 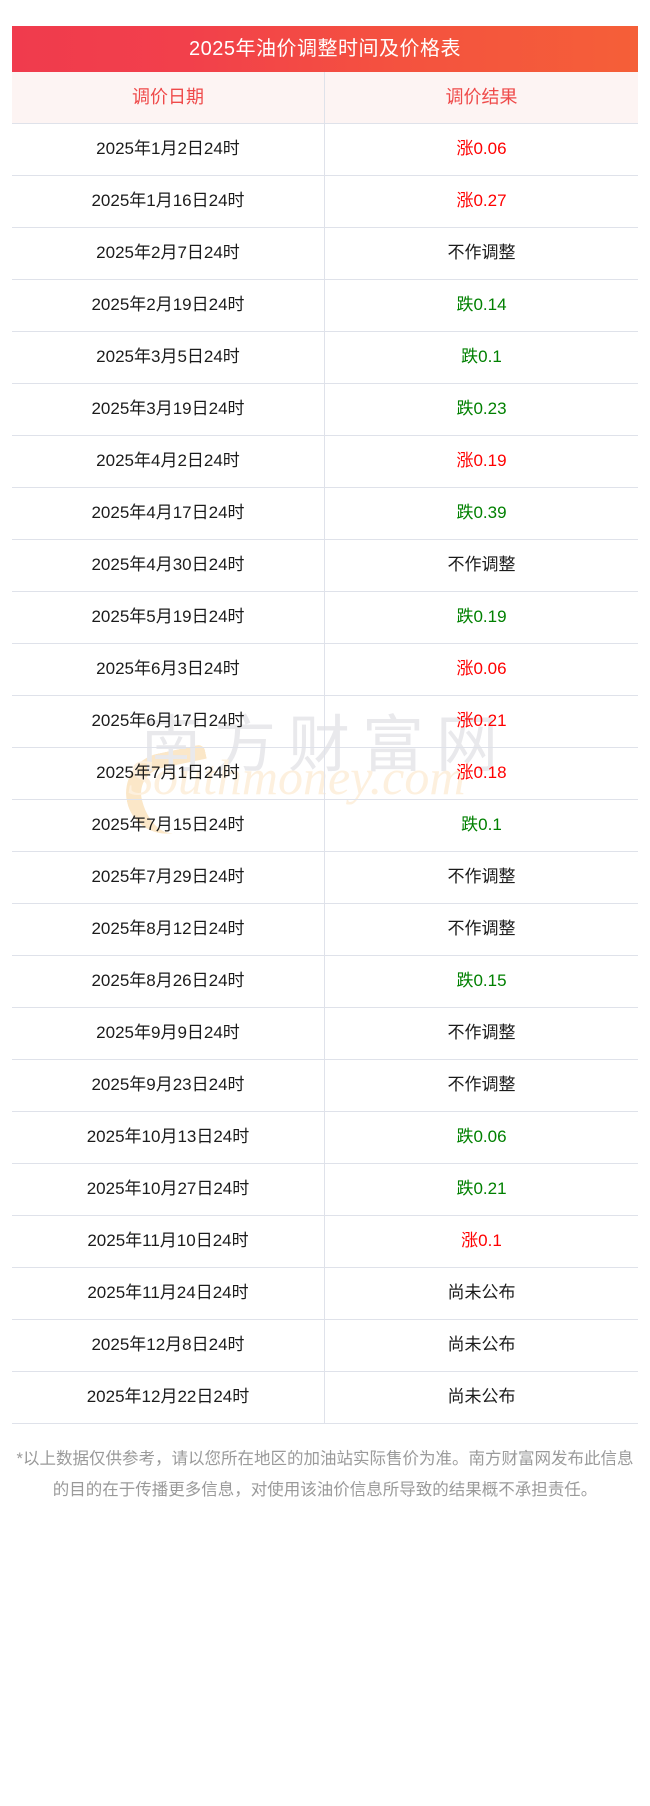 I want to click on cell-adjustment-date: 2025年9月23日24时, so click(x=168, y=1085).